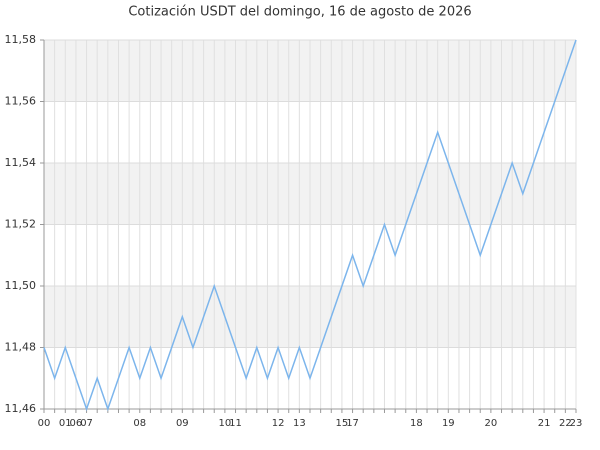 The width and height of the screenshot is (600, 450). What do you see at coordinates (225, 423) in the screenshot?
I see `x-tick-label: 10` at bounding box center [225, 423].